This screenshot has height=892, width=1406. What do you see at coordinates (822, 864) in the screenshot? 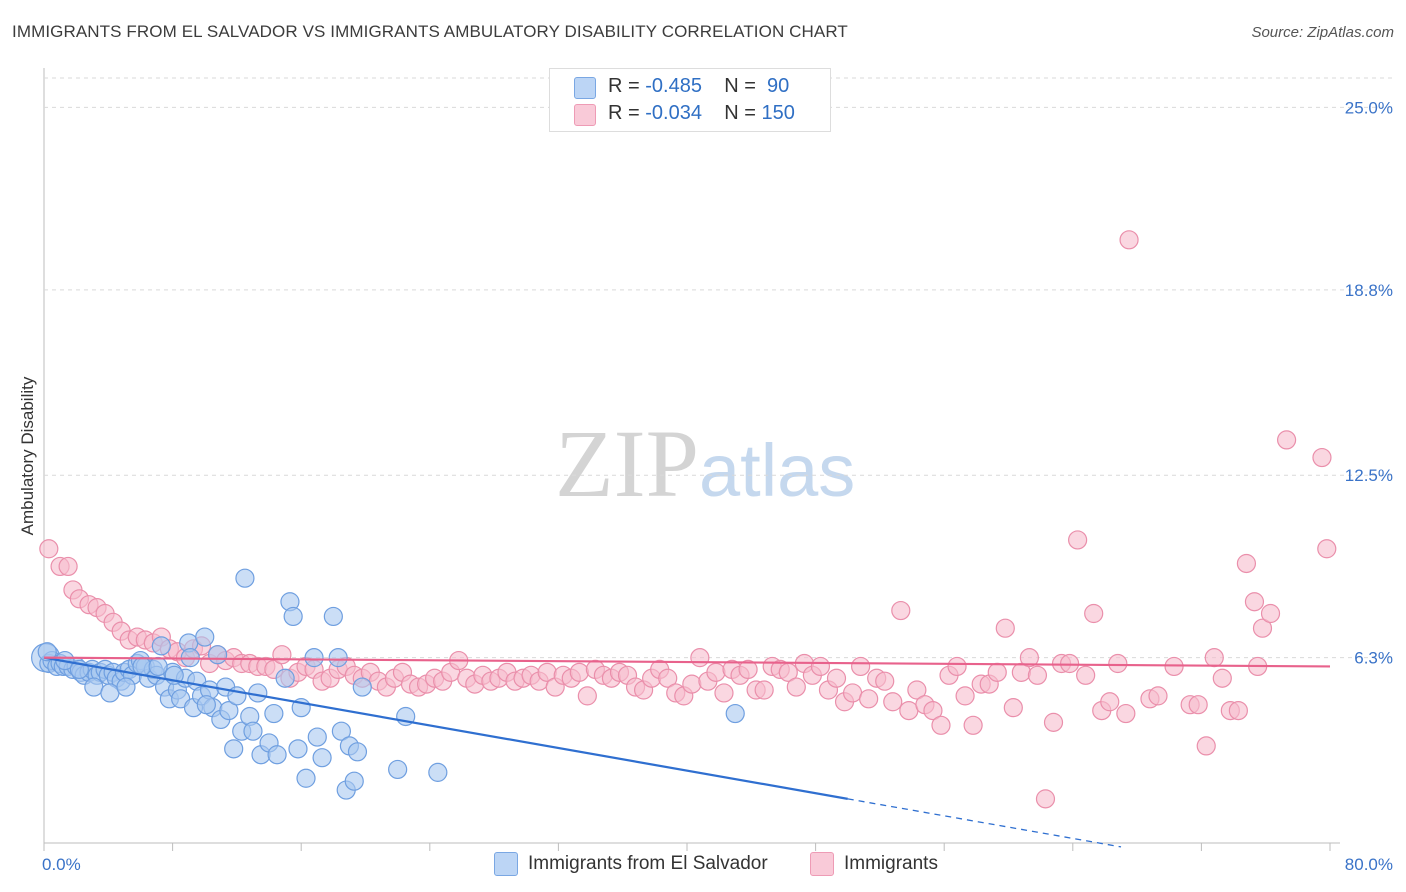
I see `series-swatch-pink` at bounding box center [822, 864].